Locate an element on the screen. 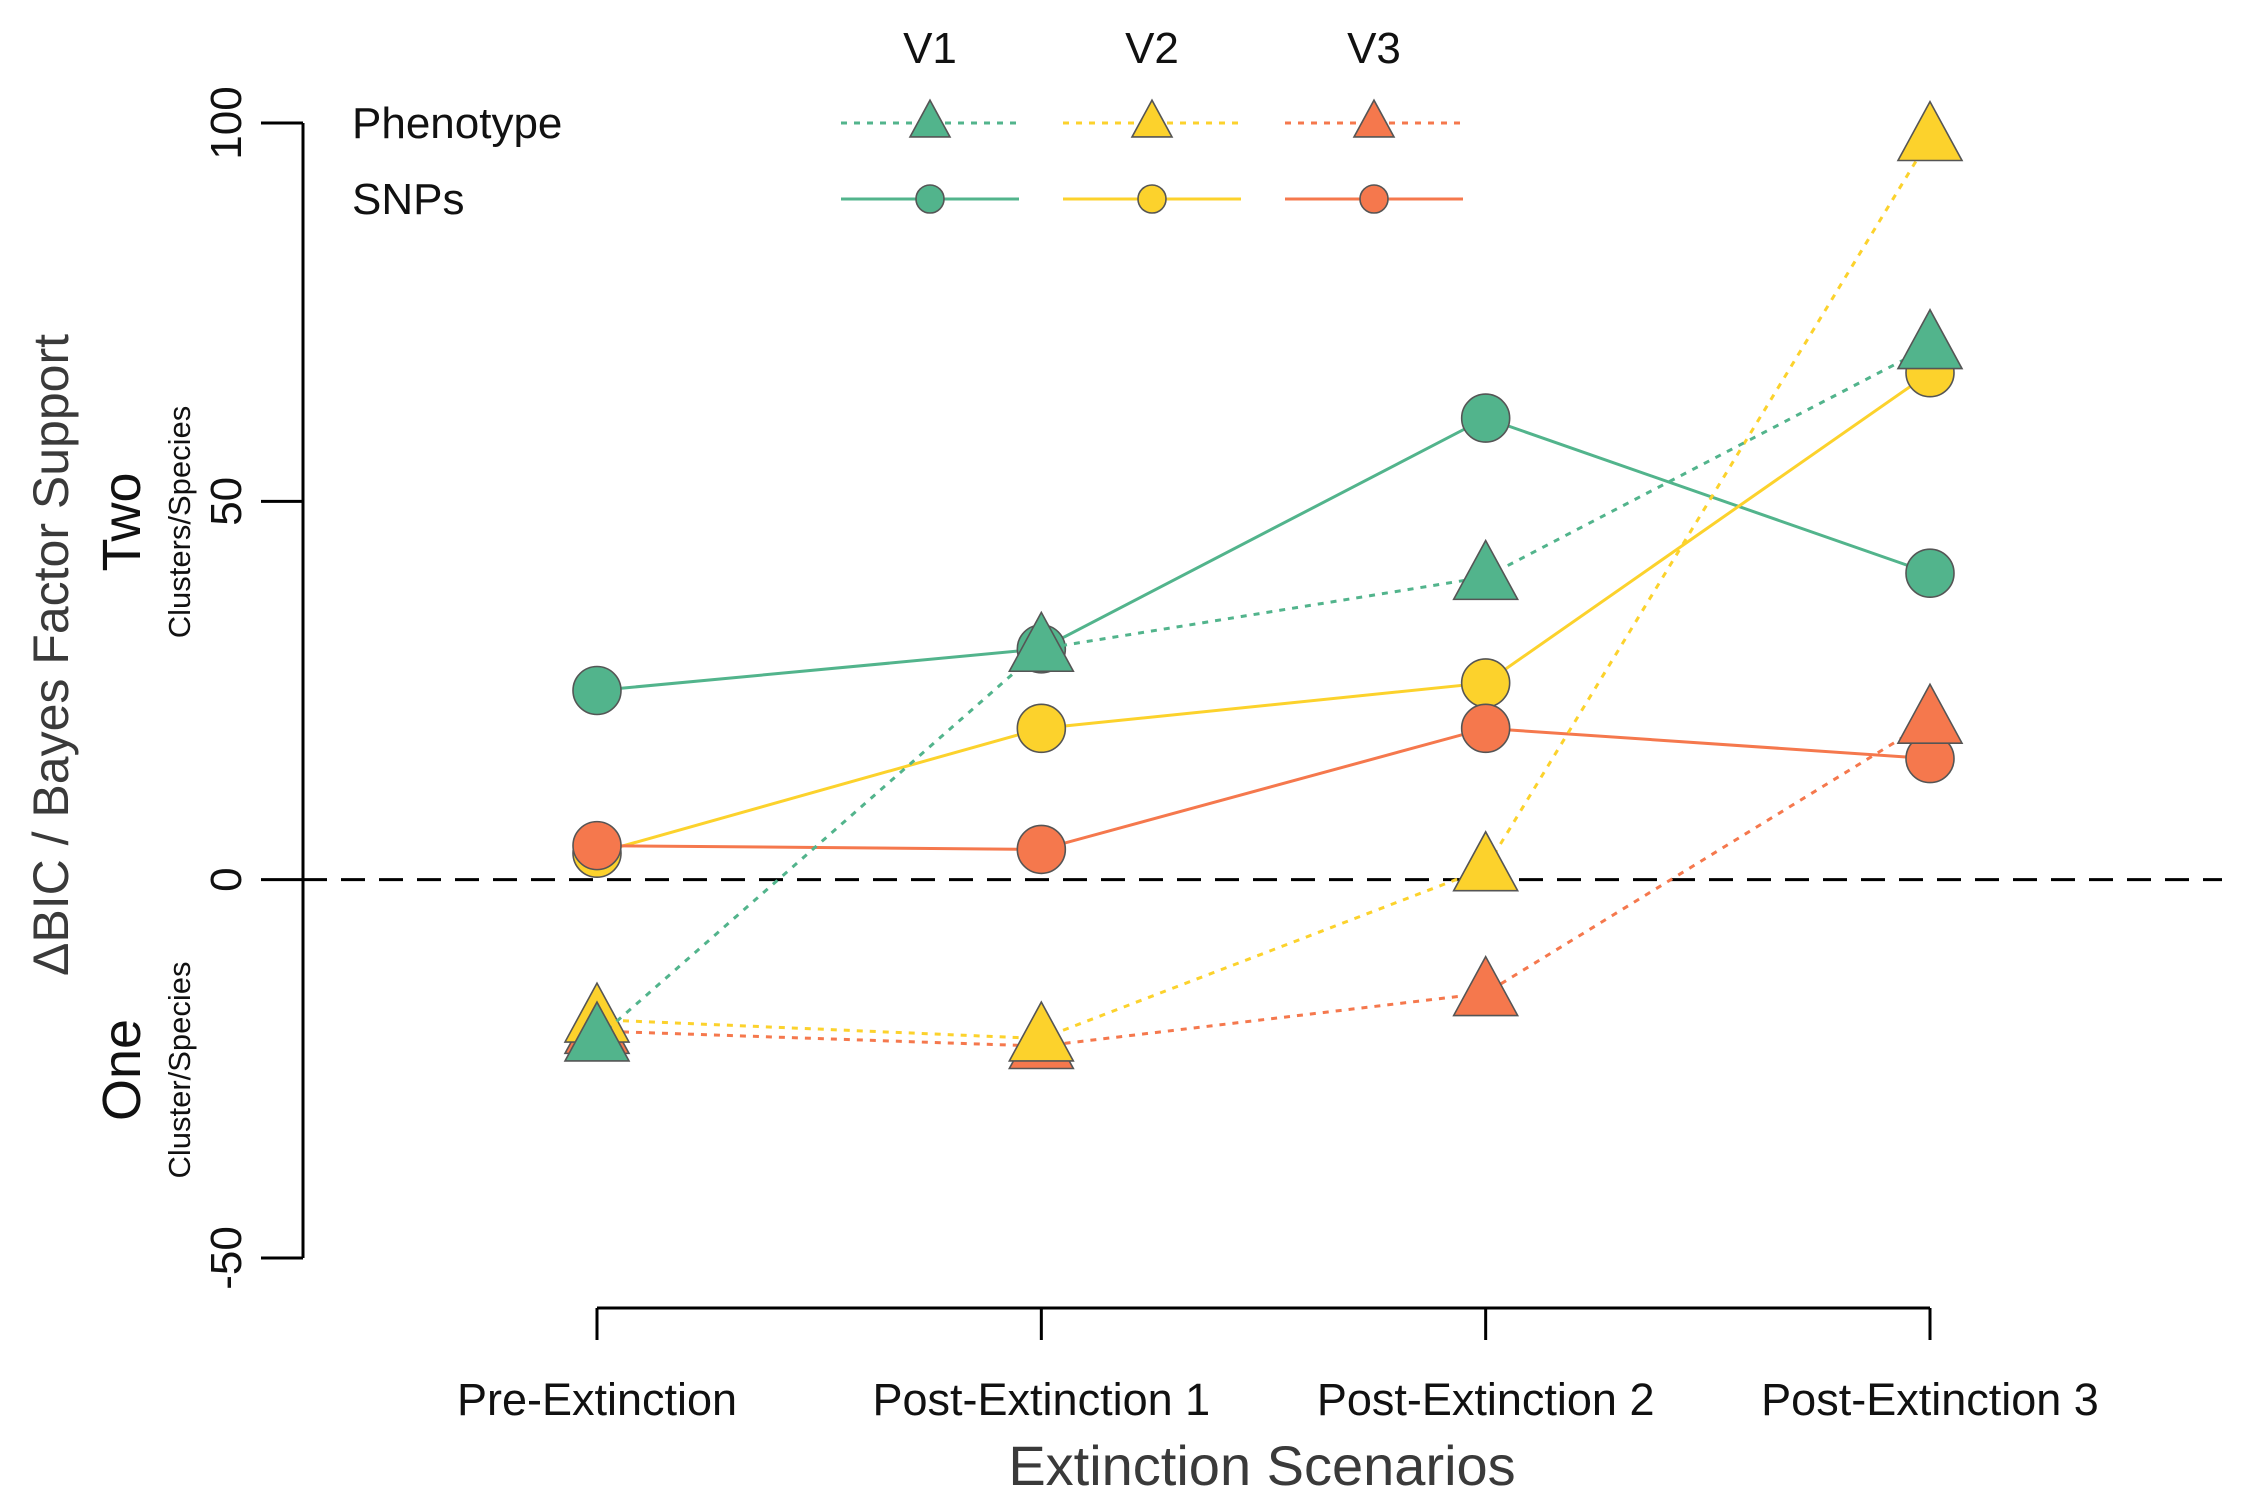 The width and height of the screenshot is (2250, 1500). annotation-two: Two Clusters/Species is located at coordinates (144, 522).